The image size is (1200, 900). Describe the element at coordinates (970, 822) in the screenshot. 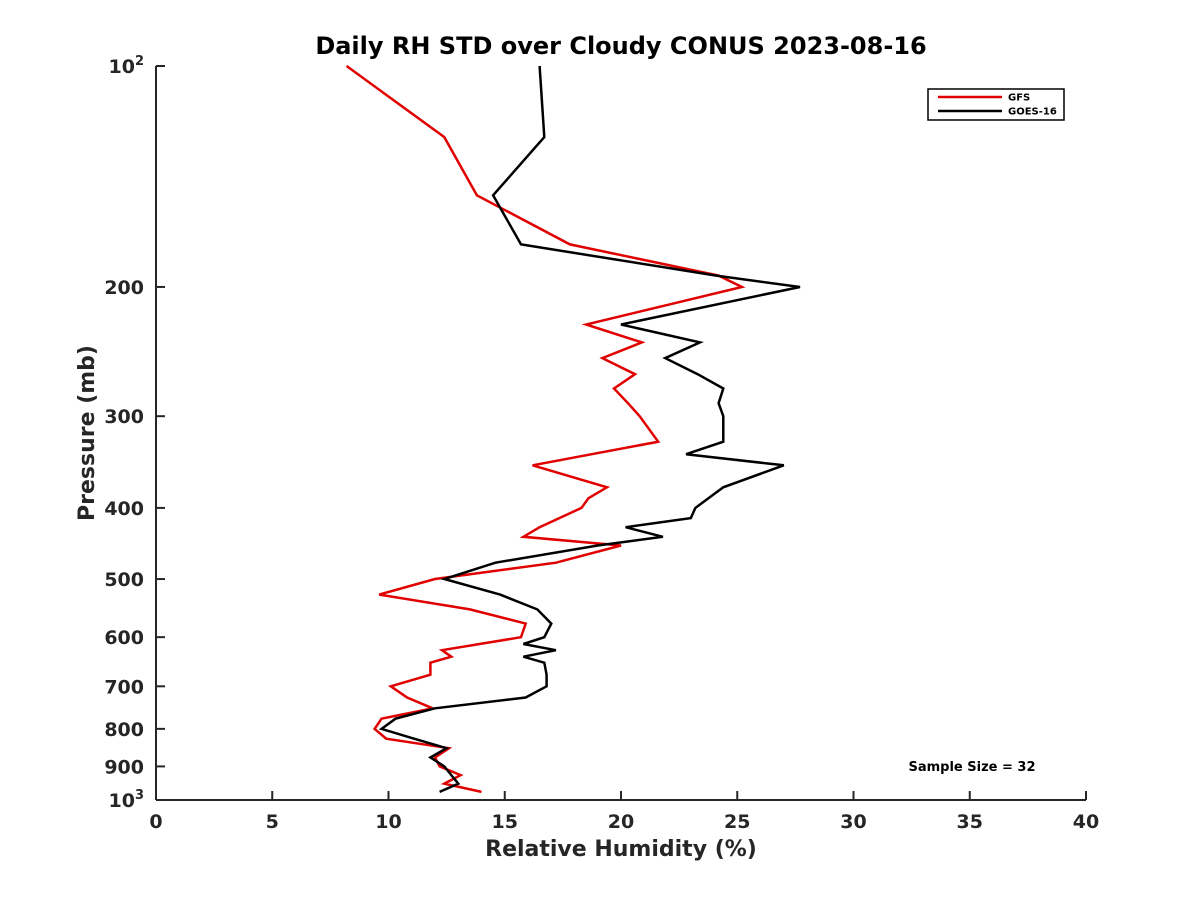

I see `x-tick-label: 35` at that location.